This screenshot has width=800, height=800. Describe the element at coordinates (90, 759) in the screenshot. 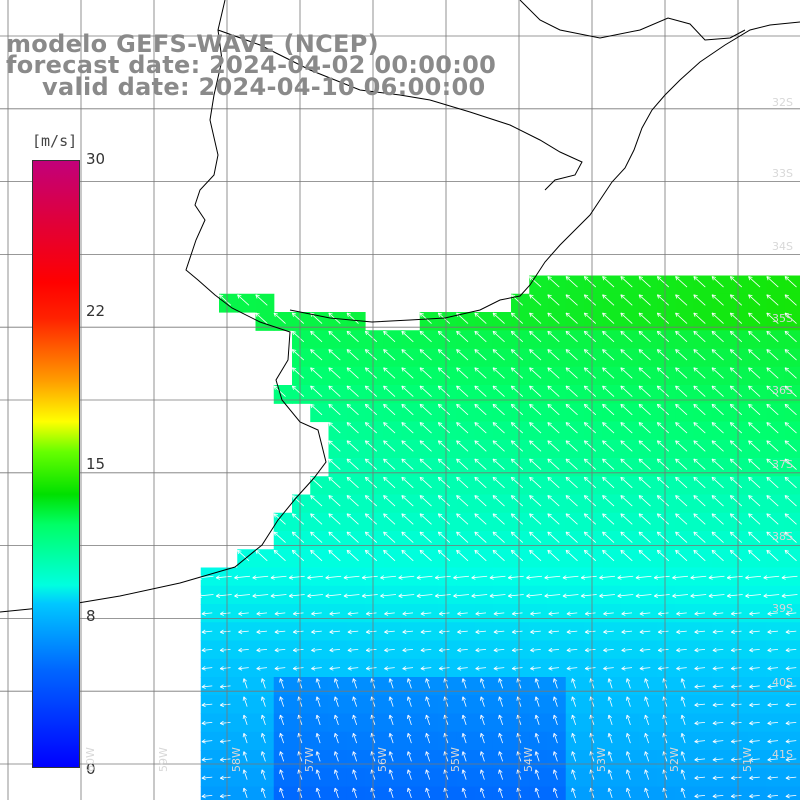

I see `lon-label: 60W` at that location.